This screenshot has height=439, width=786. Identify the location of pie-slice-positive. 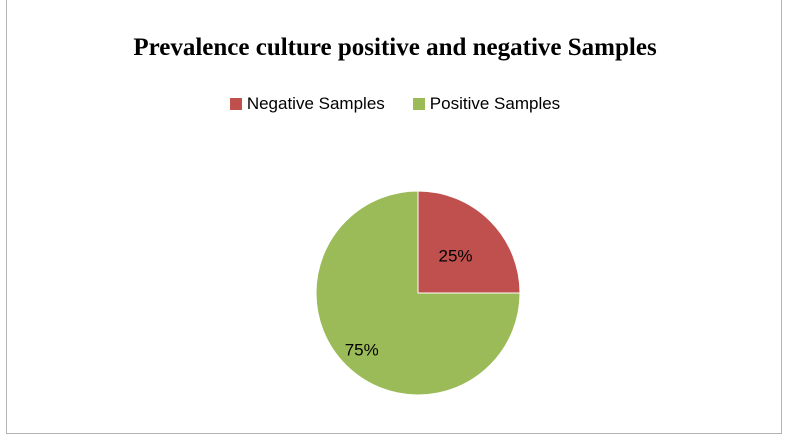
(418, 293).